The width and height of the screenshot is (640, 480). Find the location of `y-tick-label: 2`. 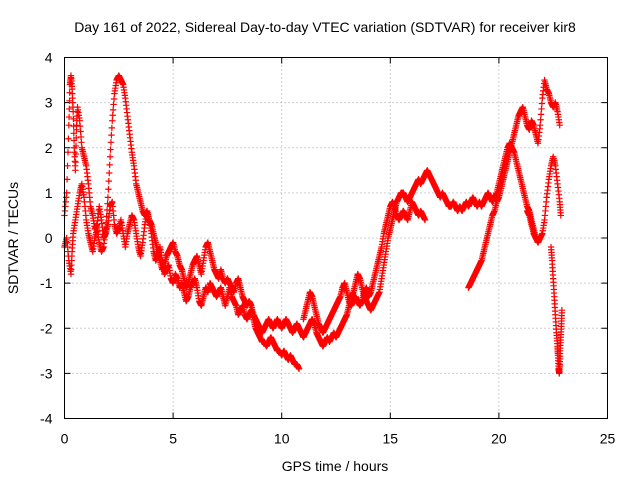

y-tick-label: 2 is located at coordinates (49, 148).